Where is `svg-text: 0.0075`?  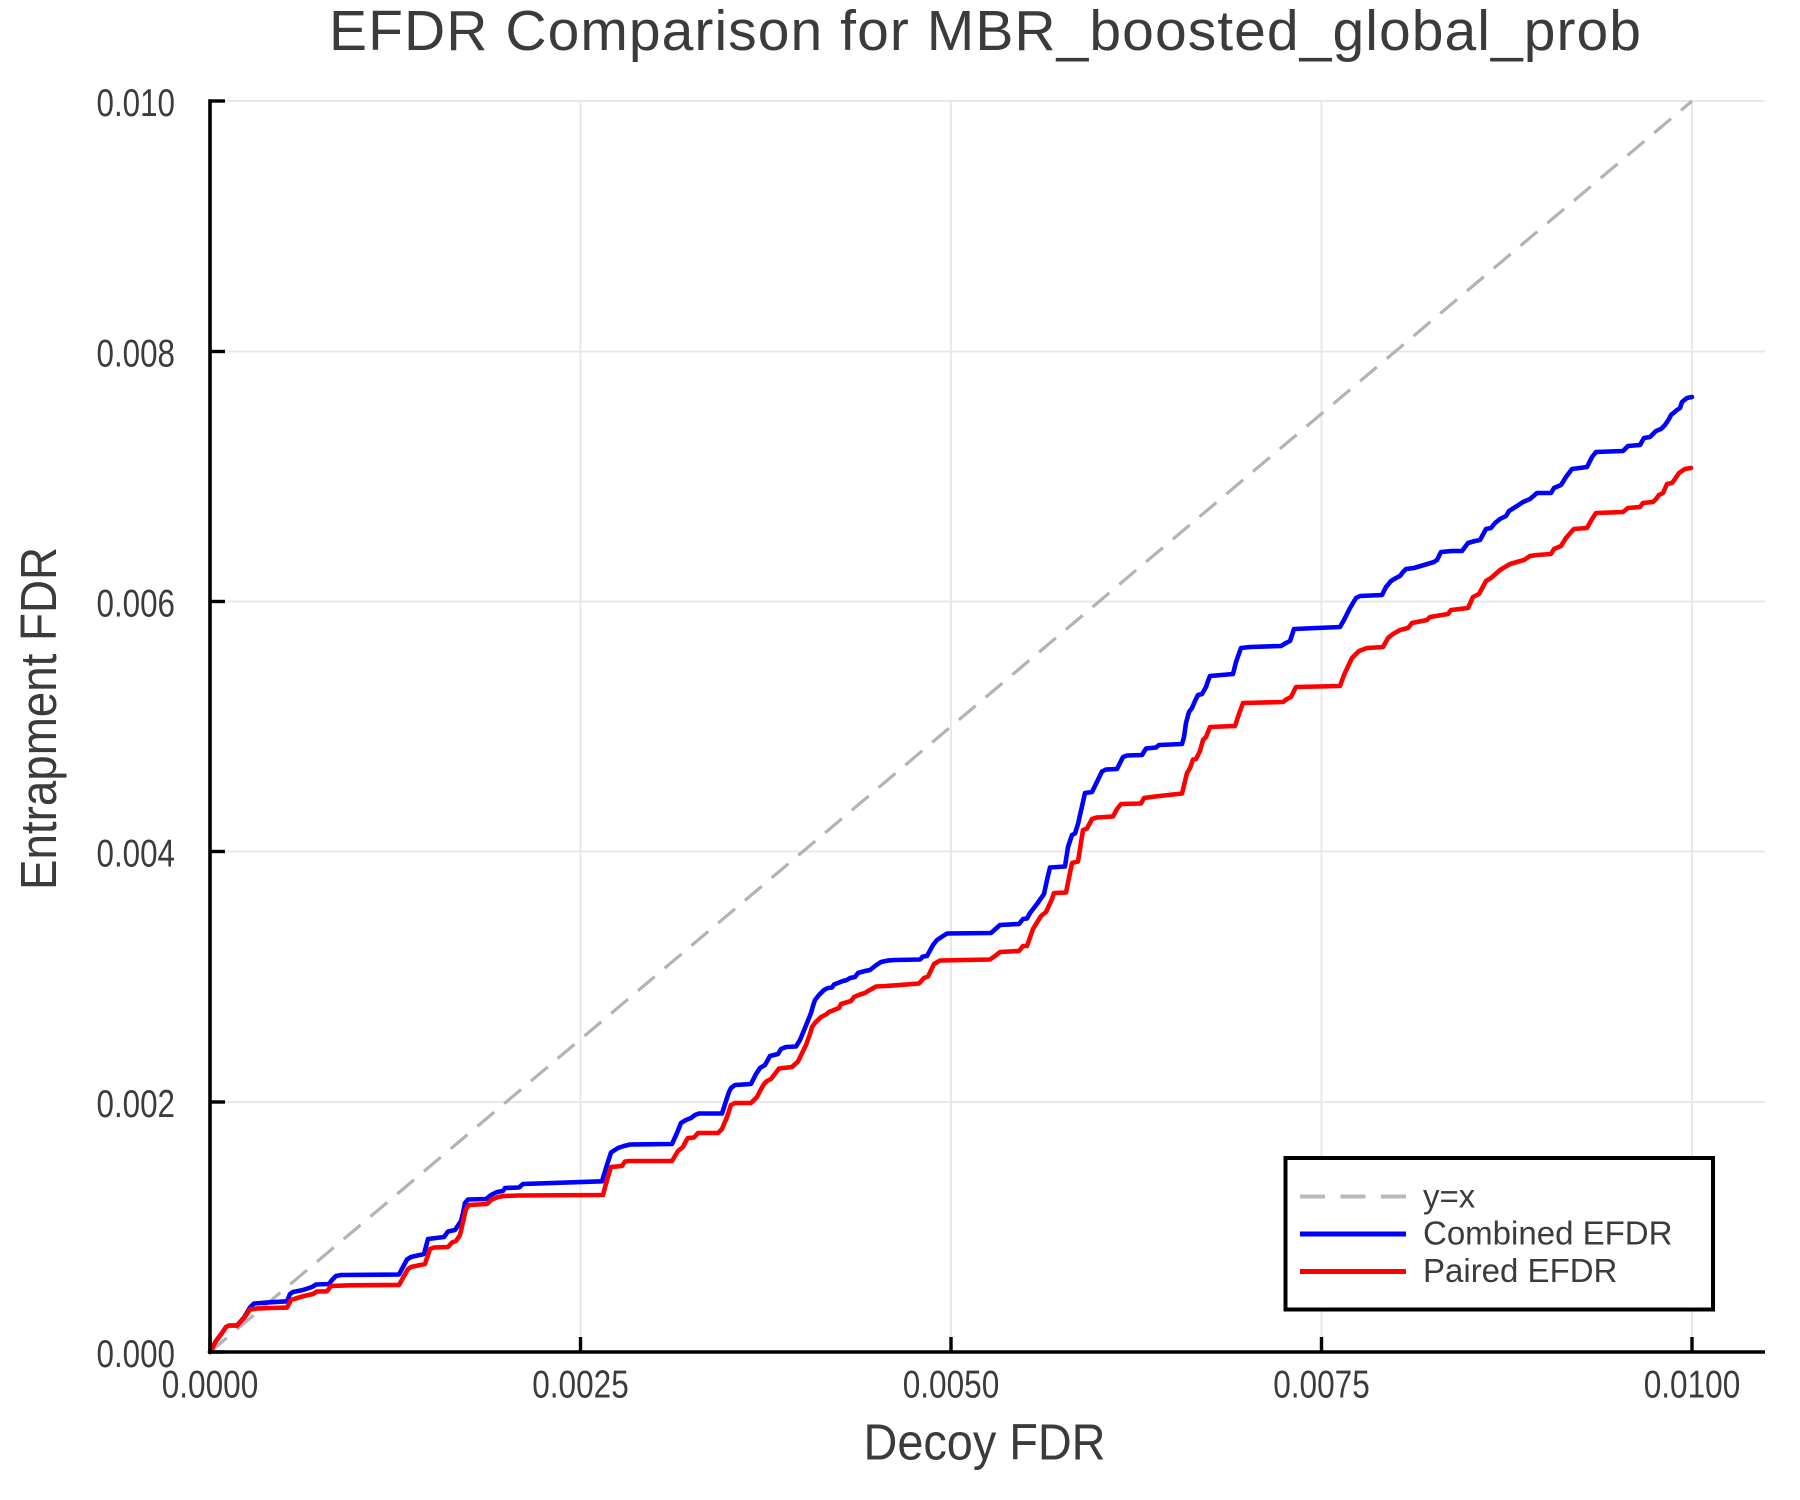 svg-text: 0.0075 is located at coordinates (1321, 1385).